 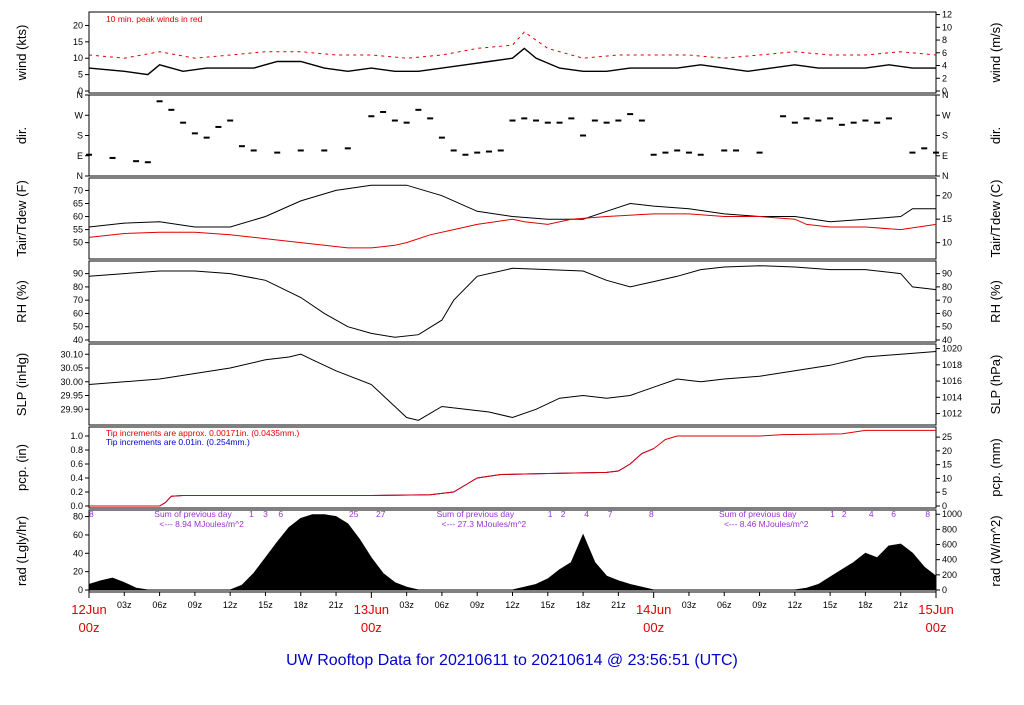 I want to click on ylabel-left: RH (%), so click(x=21, y=301).